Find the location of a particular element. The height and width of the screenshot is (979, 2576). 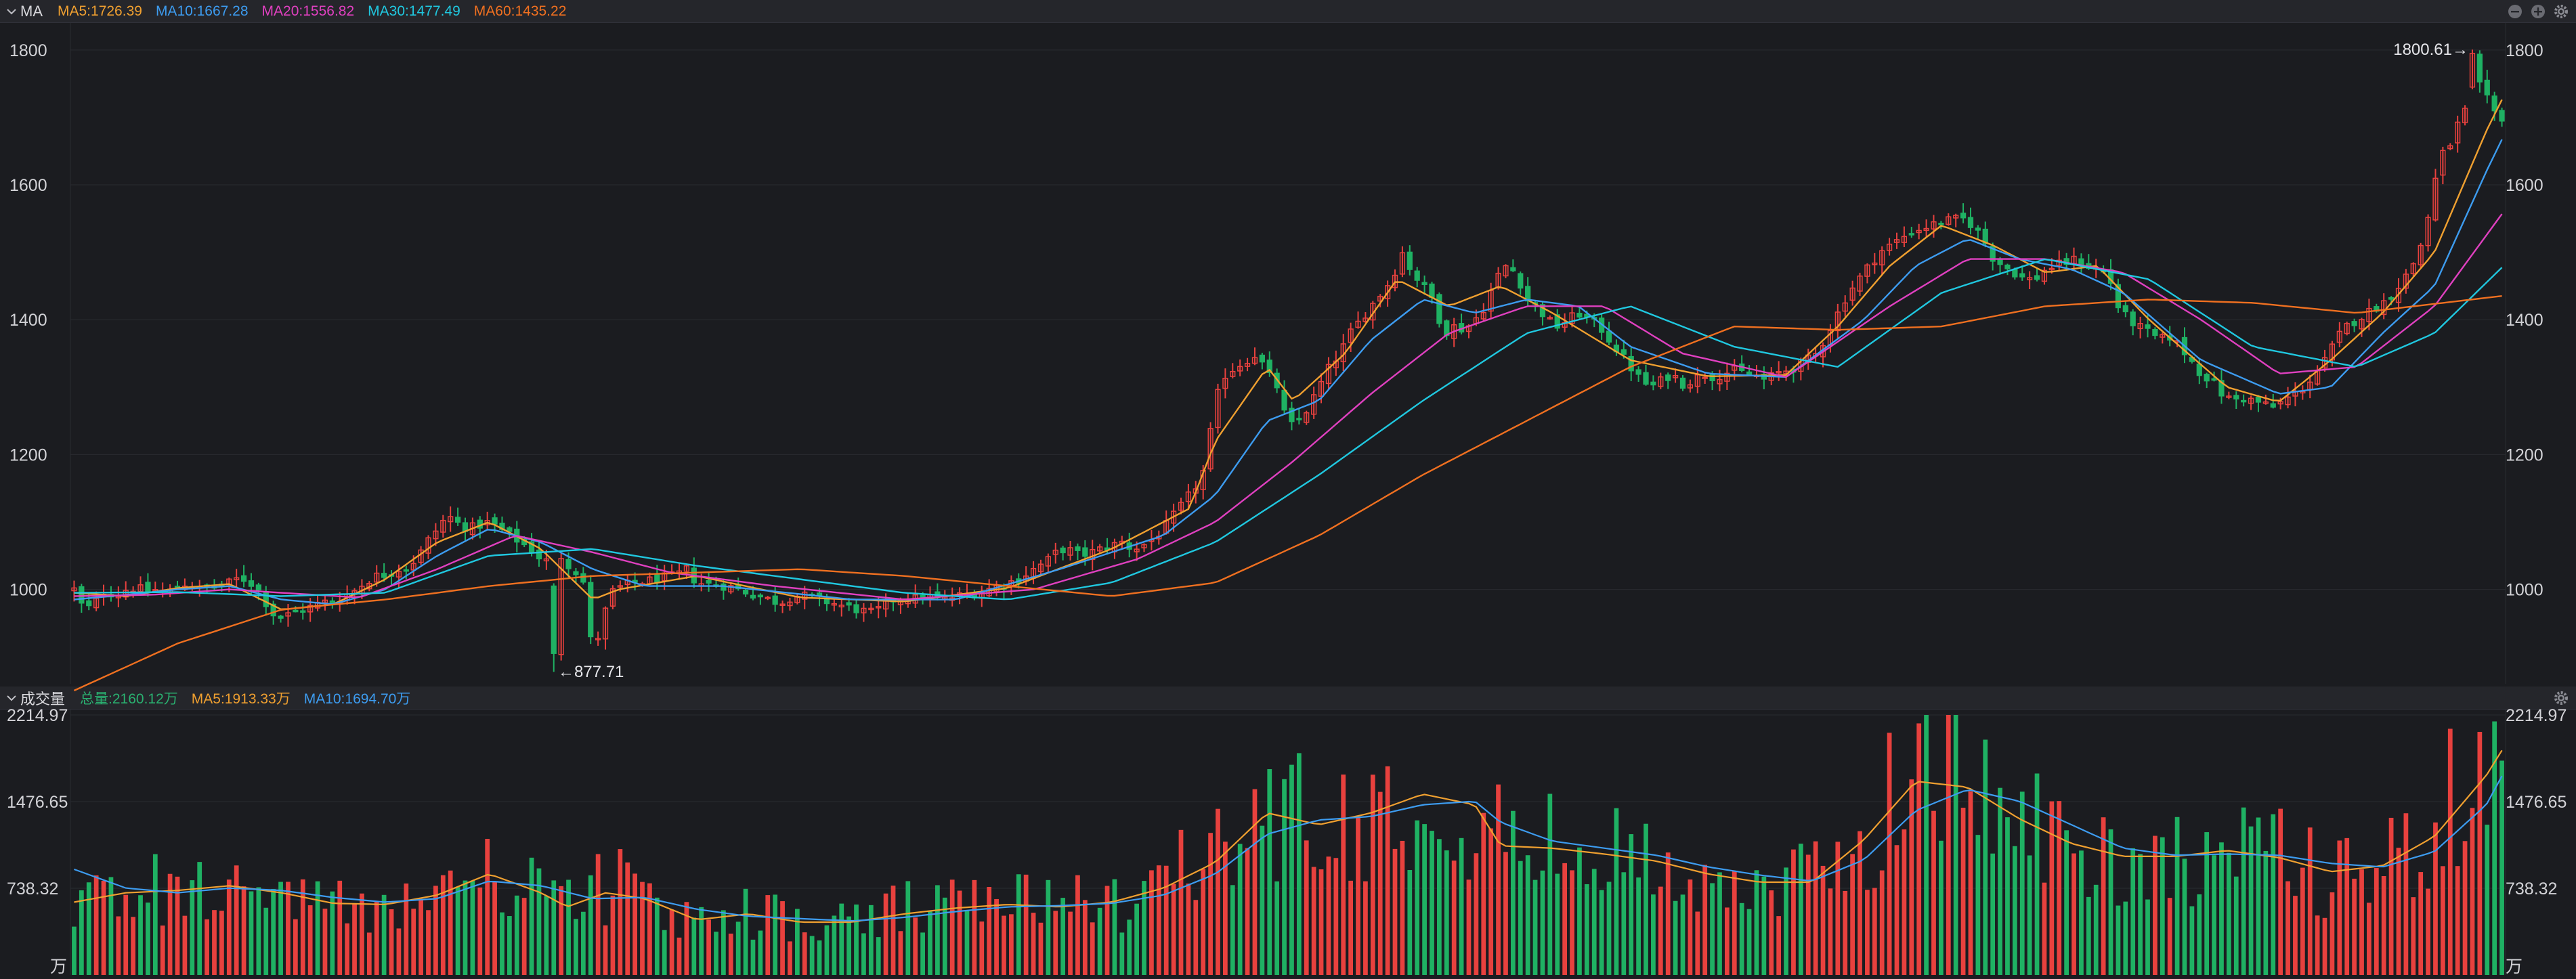

add-icon is located at coordinates (2538, 12).